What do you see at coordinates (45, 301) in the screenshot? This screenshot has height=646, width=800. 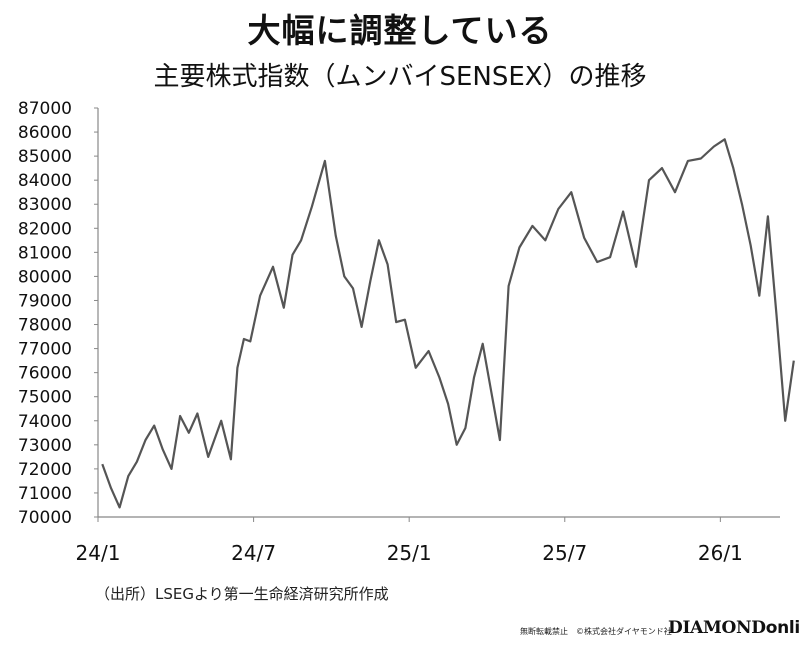 I see `y-tick-label: 79000` at bounding box center [45, 301].